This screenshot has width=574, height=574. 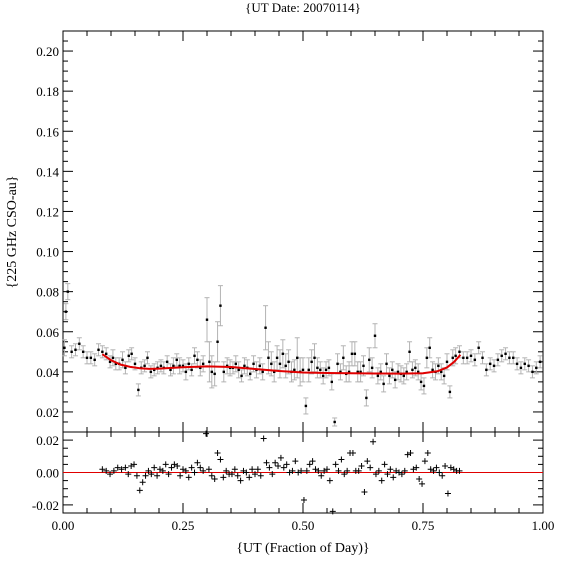 I want to click on y-tick-label: 0.18, so click(x=47, y=91).